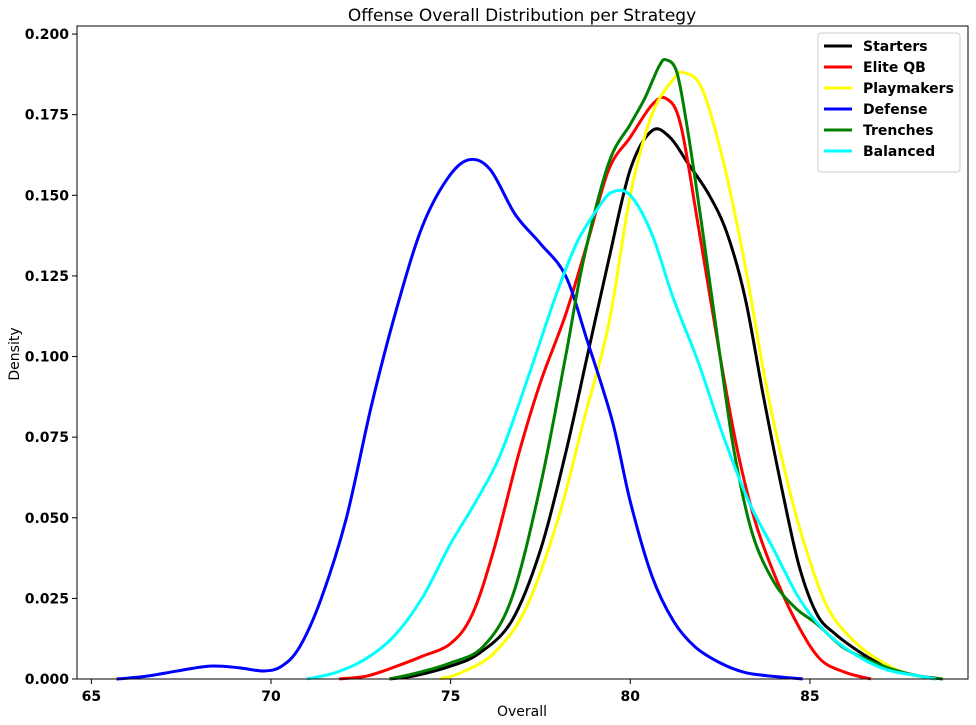  I want to click on legend-label-trenches: Trenches, so click(898, 131).